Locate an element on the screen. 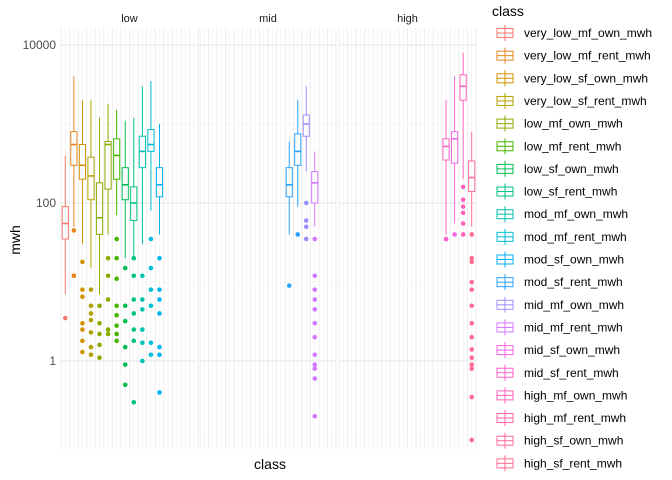 The image size is (672, 480). legend-item: mid_mf_own_mwh is located at coordinates (559, 304).